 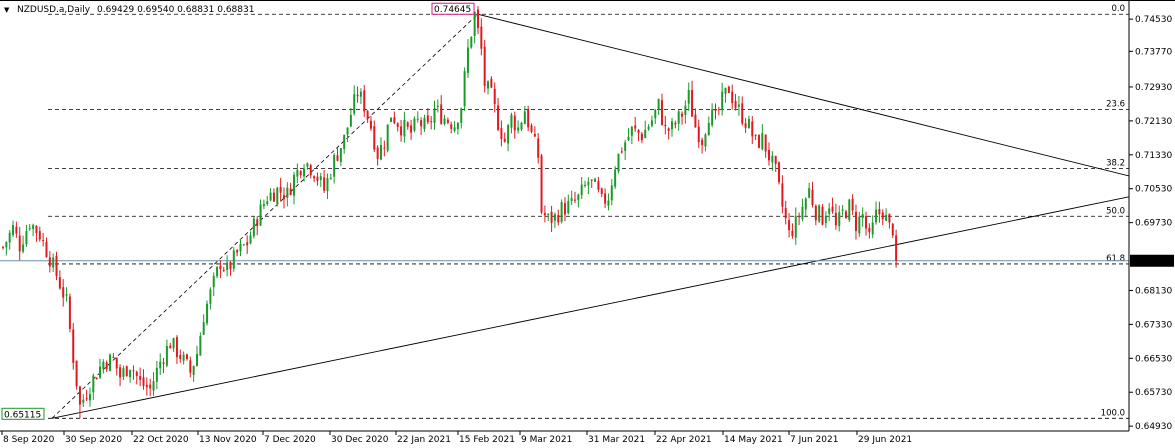 What do you see at coordinates (175, 10) in the screenshot?
I see `ohlc-values: 0.69429 0.69540 0.68831 0.68831` at bounding box center [175, 10].